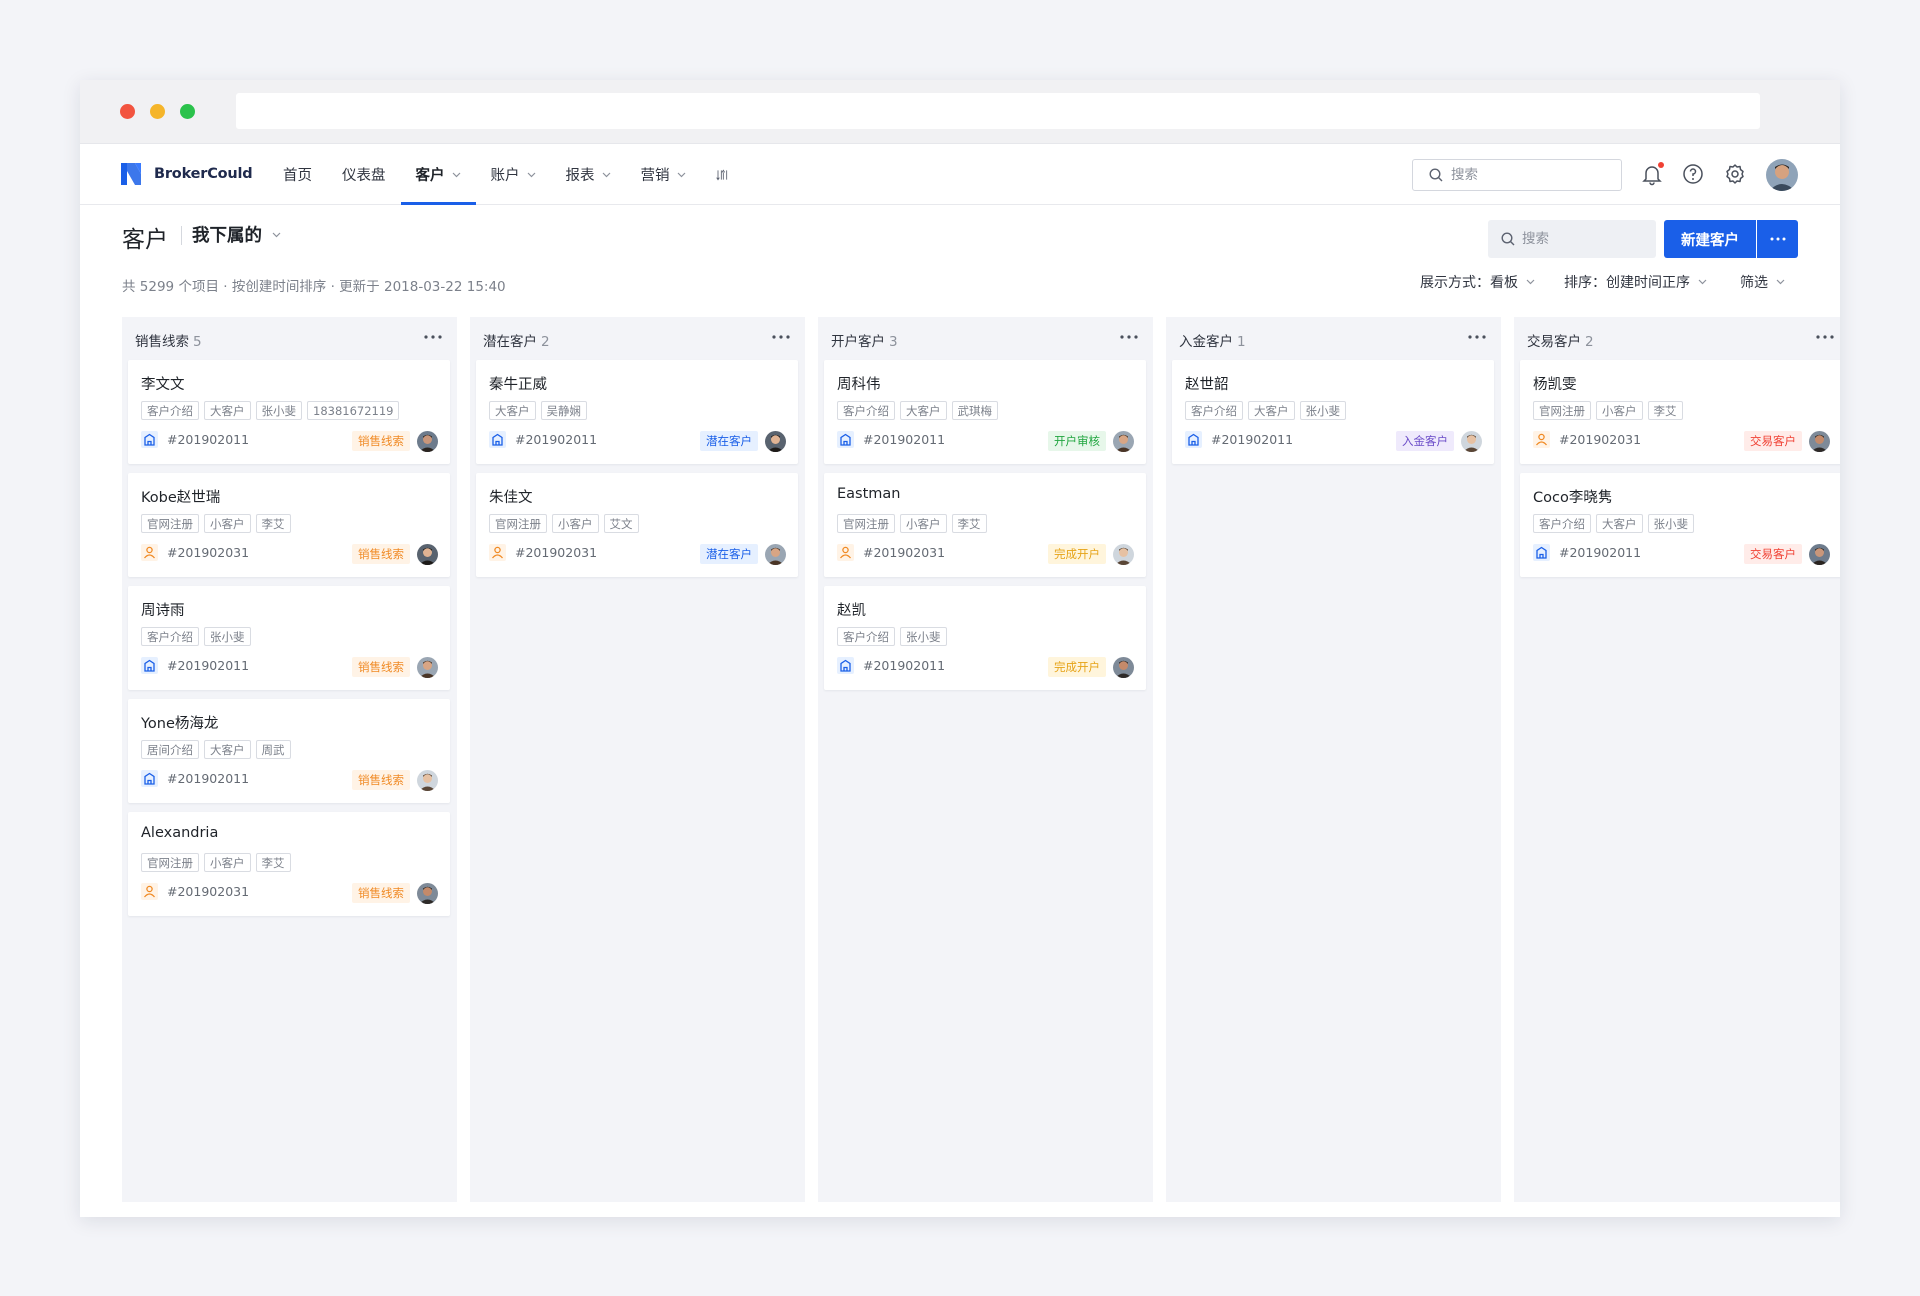  I want to click on filter-select: 筛选, so click(1762, 282).